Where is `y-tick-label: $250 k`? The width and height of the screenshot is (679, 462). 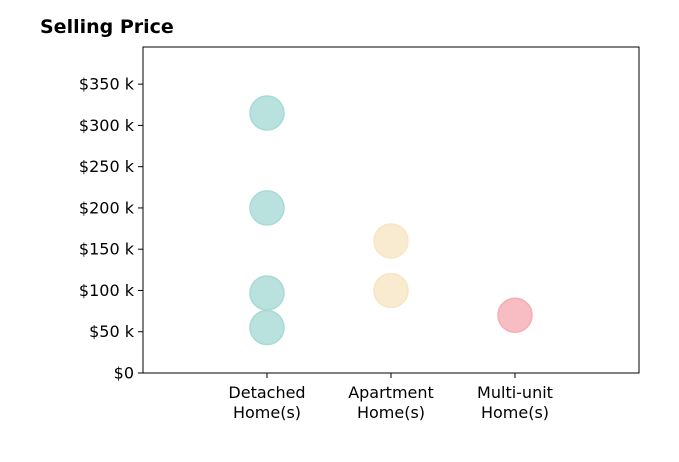 y-tick-label: $250 k is located at coordinates (107, 166).